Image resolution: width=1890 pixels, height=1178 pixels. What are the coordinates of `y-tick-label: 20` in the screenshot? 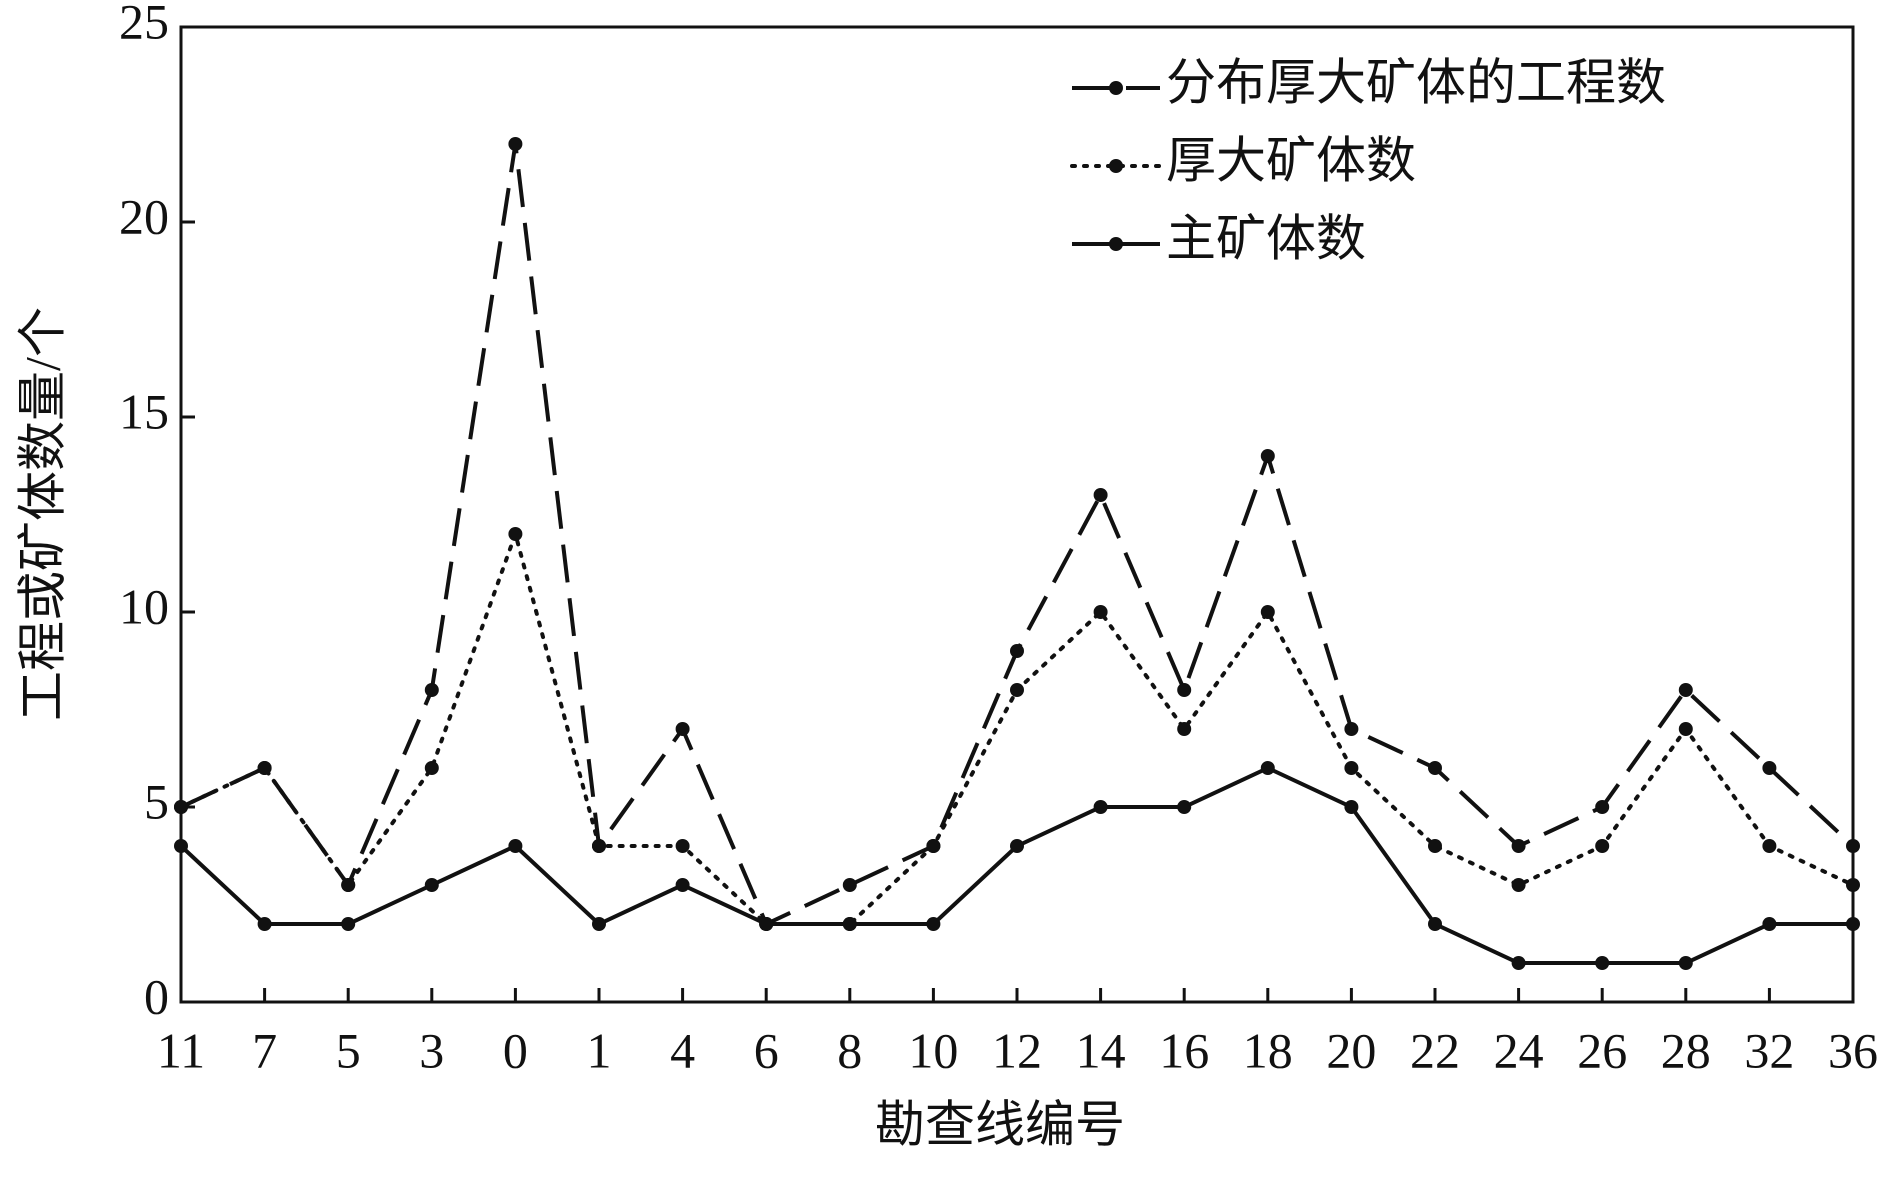 It's located at (144, 216).